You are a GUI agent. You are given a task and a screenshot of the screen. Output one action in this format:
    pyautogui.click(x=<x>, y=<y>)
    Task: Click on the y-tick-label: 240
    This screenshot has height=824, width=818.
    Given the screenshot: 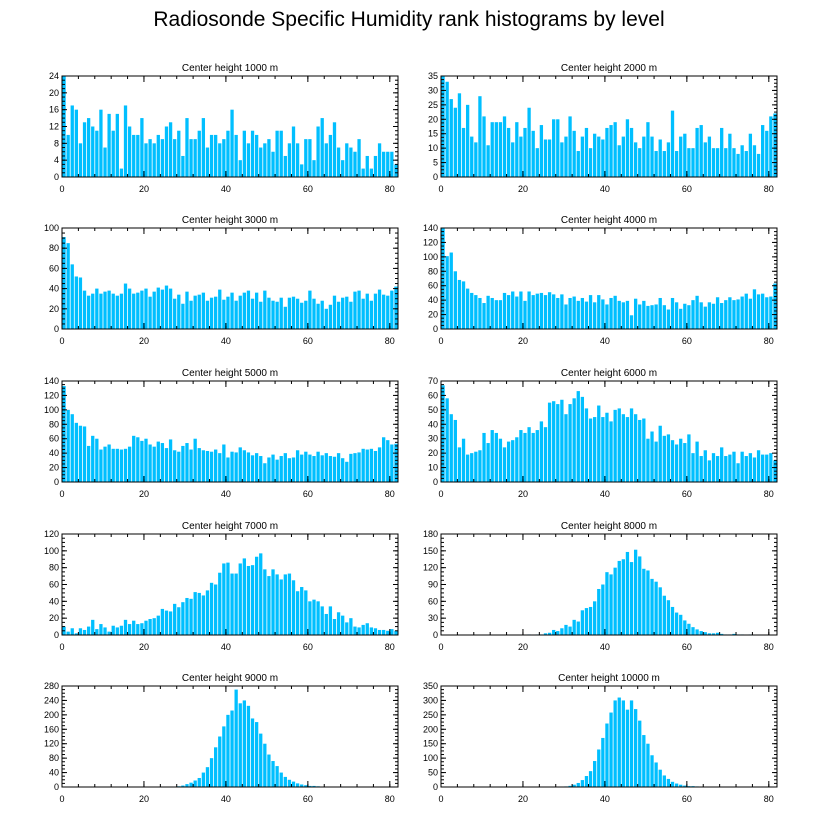 What is the action you would take?
    pyautogui.click(x=51, y=700)
    